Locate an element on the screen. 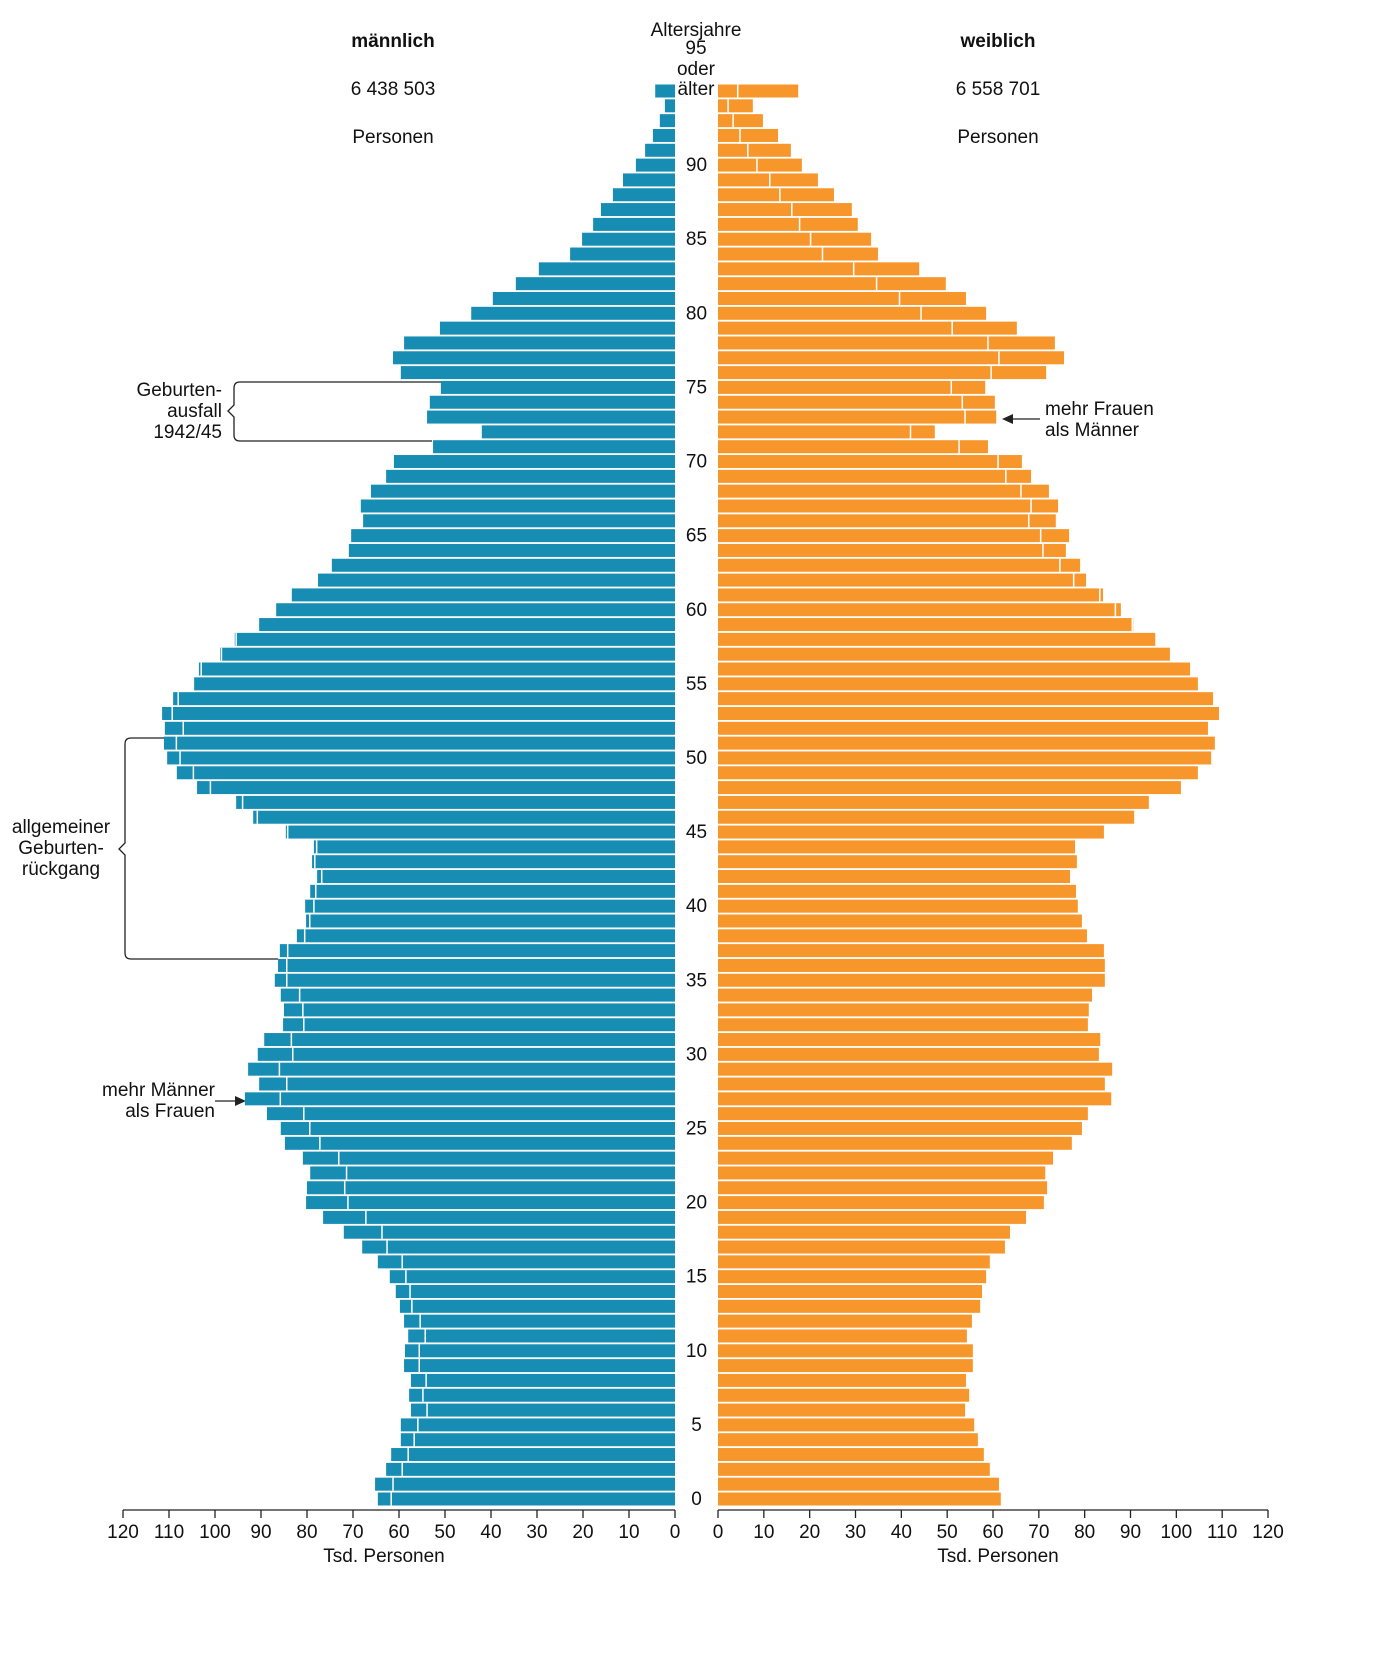 This screenshot has width=1389, height=1669. y-tick-label: 50 is located at coordinates (696, 758).